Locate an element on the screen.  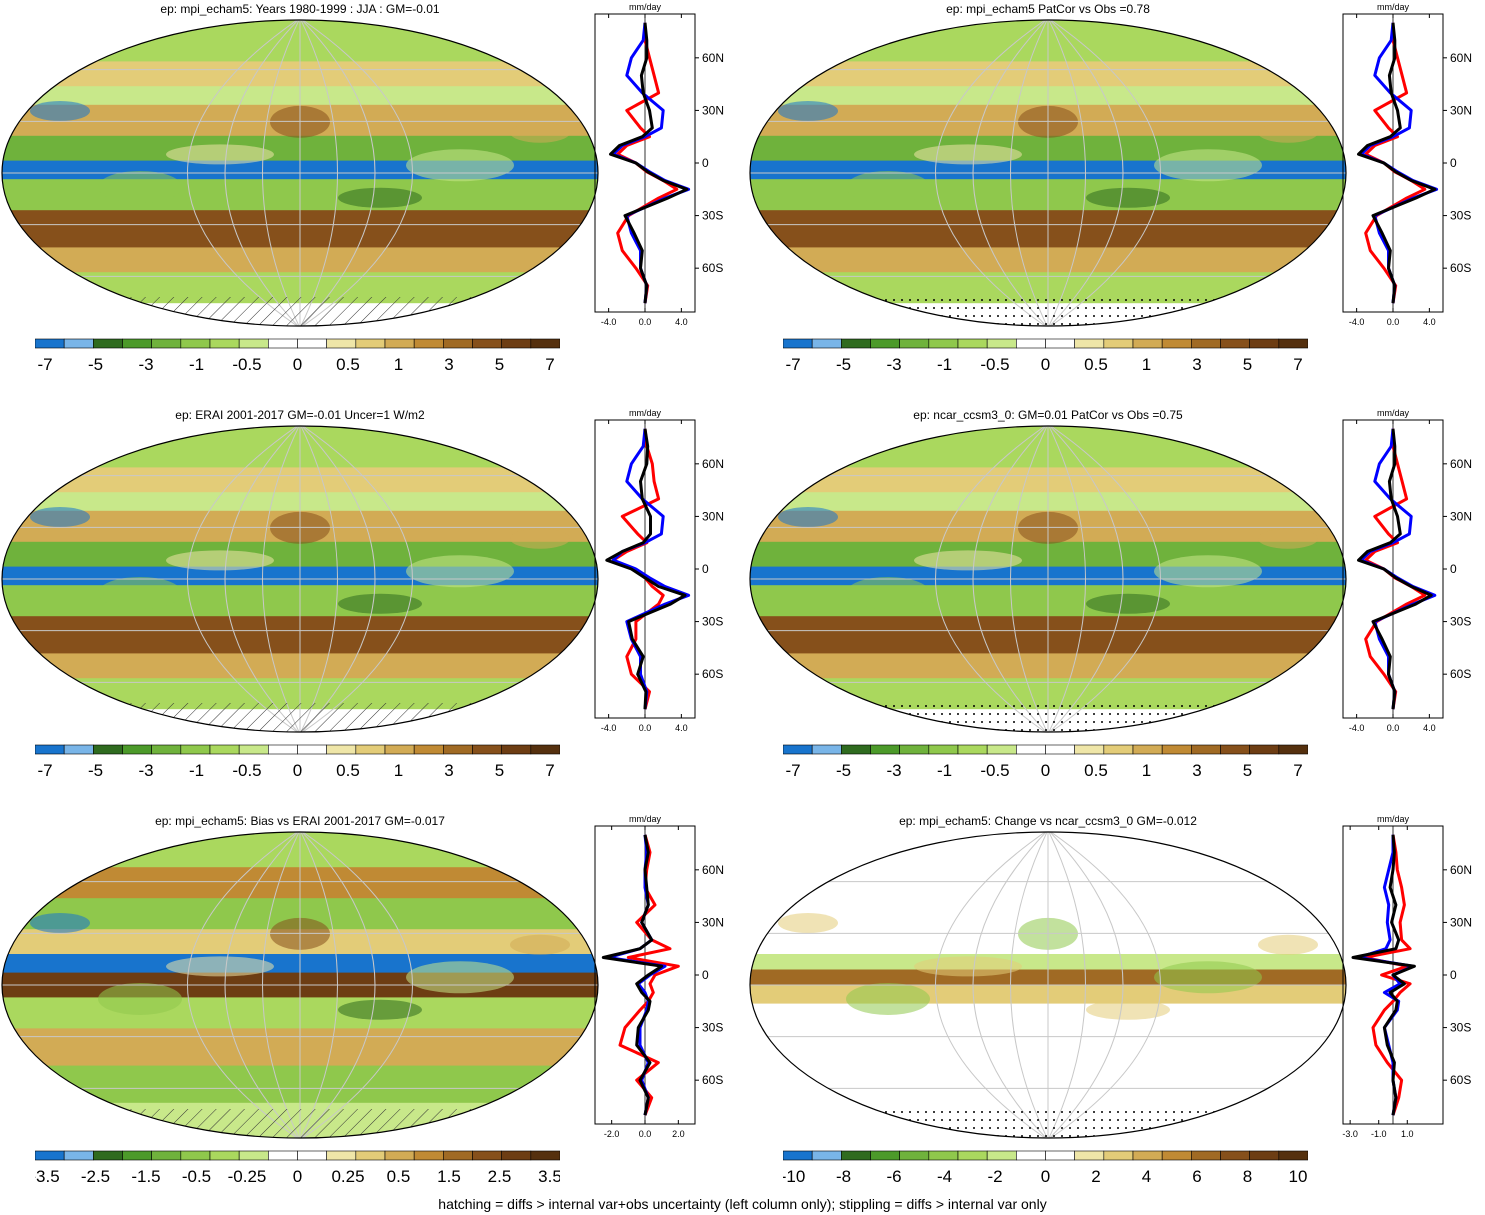
colorbar-label: 5 is located at coordinates (499, 770).